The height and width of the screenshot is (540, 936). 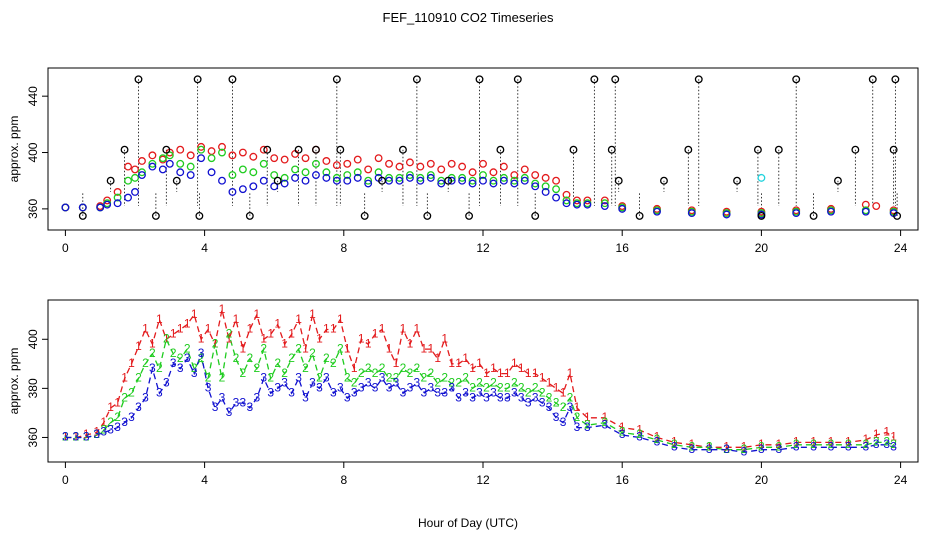 What do you see at coordinates (483, 248) in the screenshot?
I see `top-x-tick-label: 12` at bounding box center [483, 248].